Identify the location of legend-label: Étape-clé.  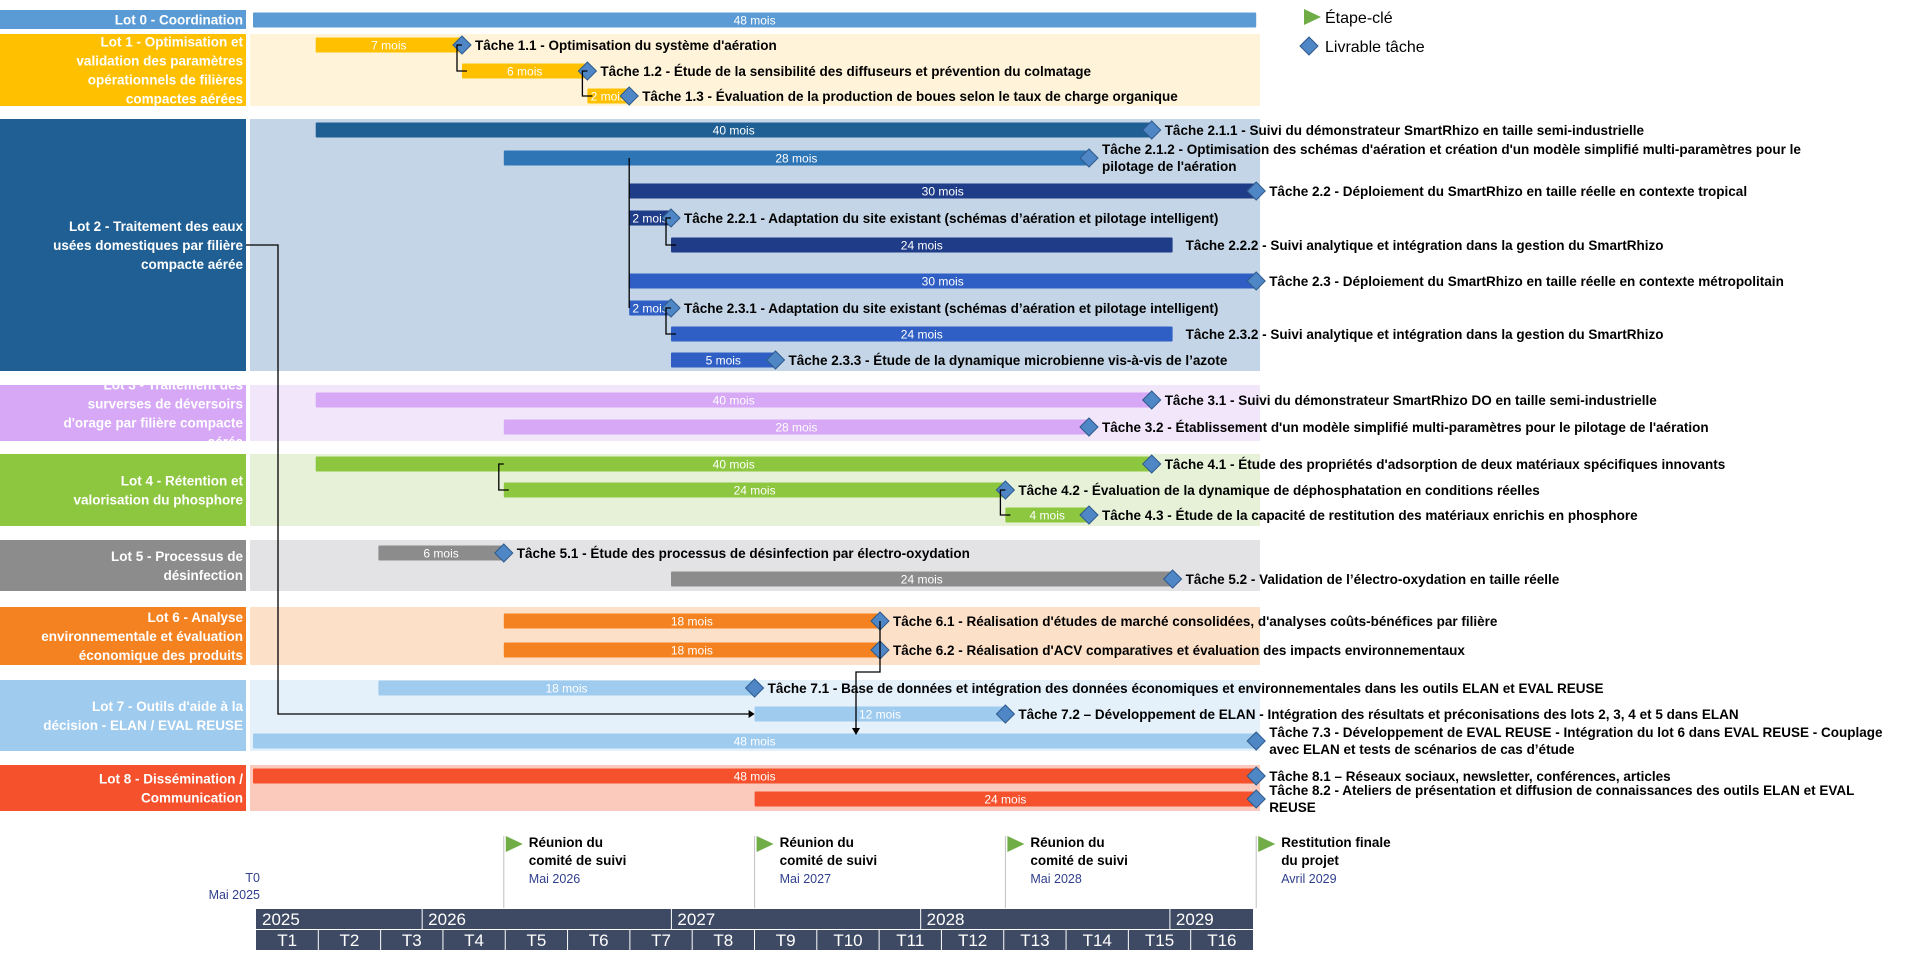
(1359, 17).